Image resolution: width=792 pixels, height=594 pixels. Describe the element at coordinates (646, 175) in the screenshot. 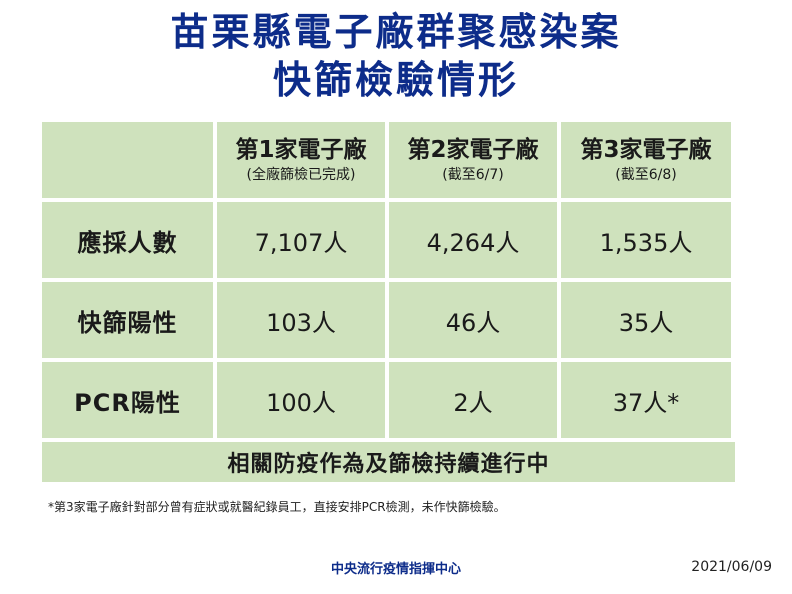

I see `column-note: (截至6/8)` at that location.